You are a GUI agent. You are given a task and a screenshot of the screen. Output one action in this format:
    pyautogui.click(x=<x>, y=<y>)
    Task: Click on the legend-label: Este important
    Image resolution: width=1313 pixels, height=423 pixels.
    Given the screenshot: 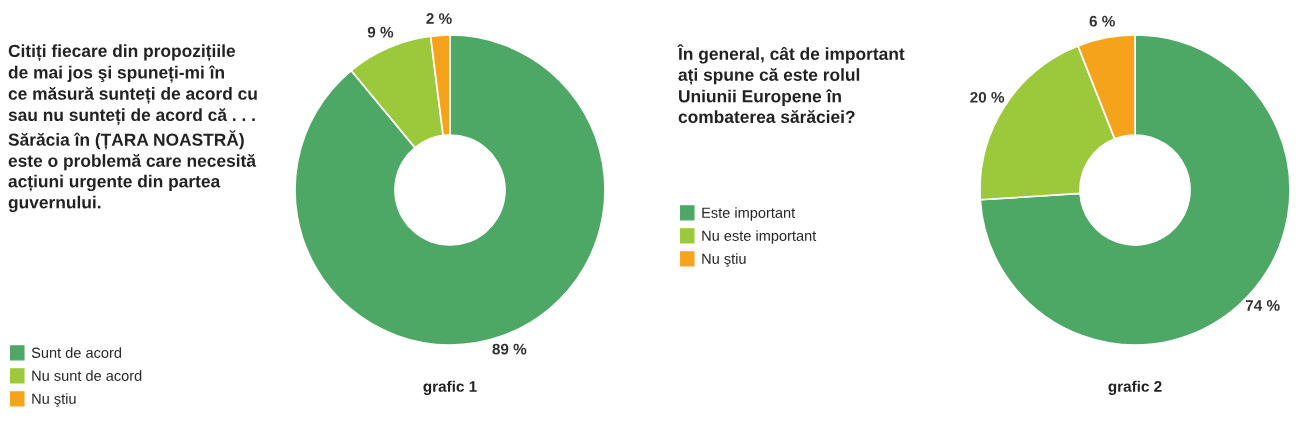 What is the action you would take?
    pyautogui.click(x=749, y=214)
    